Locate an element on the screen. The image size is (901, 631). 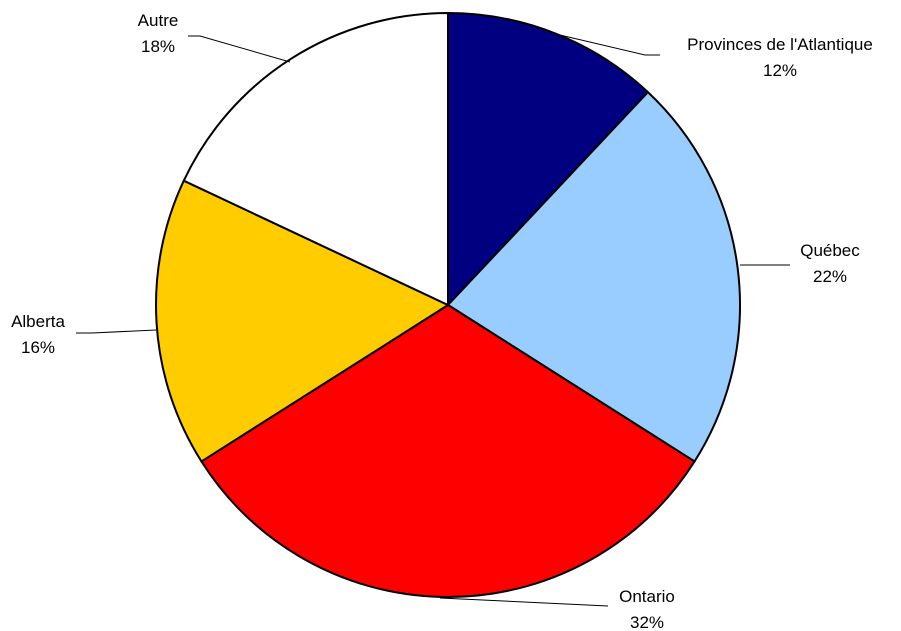
slice-percent-label: 18% is located at coordinates (158, 46).